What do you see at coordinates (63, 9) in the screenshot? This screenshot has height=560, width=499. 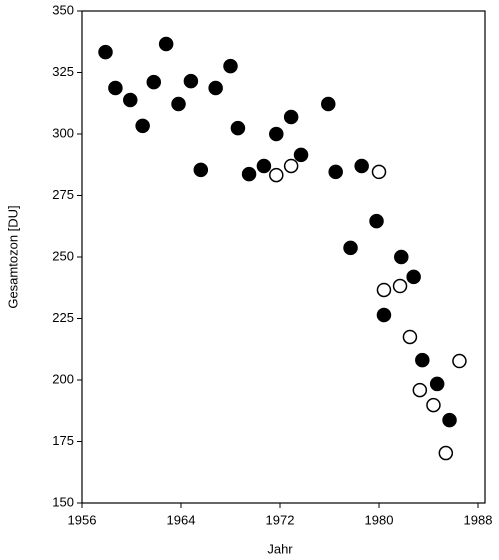 I see `y-tick-label: 350` at bounding box center [63, 9].